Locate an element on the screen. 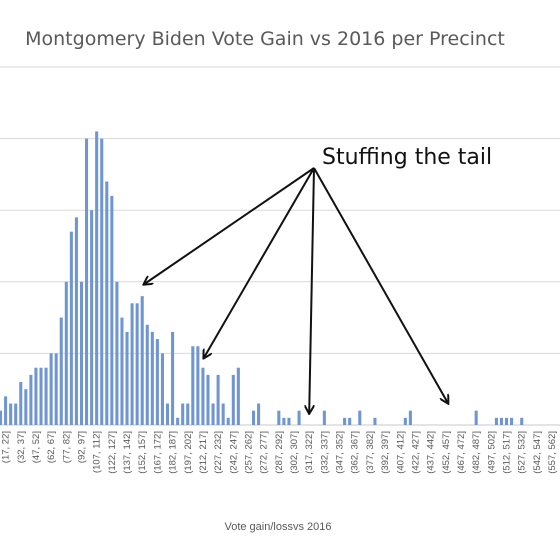 The image size is (560, 560). x-tick-label: (137, 142] is located at coordinates (127, 452).